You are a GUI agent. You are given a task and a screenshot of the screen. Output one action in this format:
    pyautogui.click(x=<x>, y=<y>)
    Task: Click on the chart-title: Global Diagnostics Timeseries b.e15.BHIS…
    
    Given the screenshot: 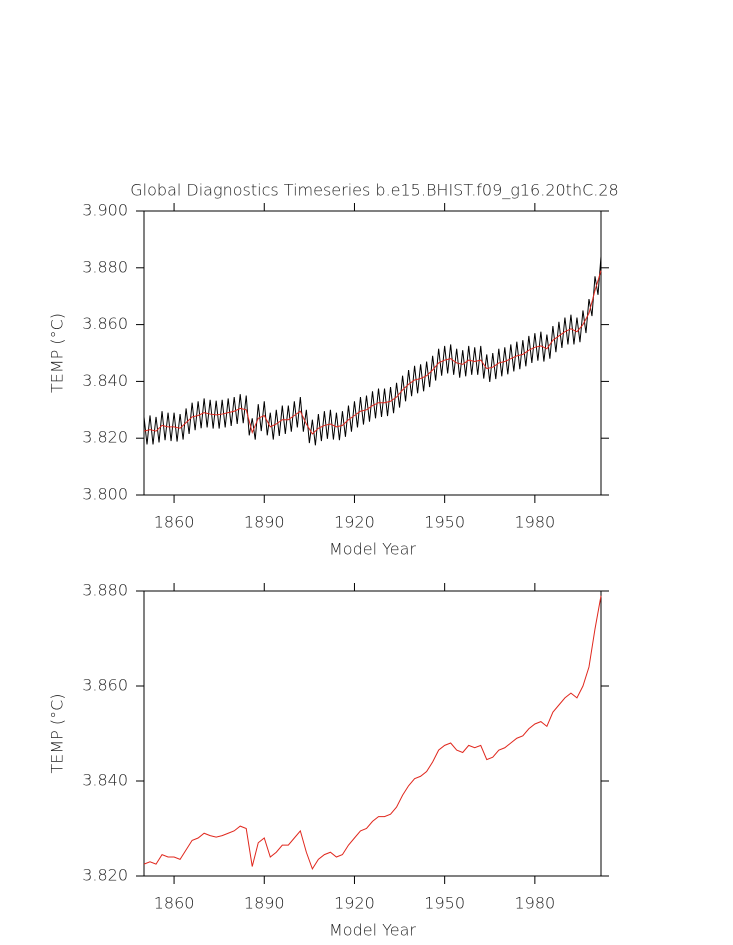 What is the action you would take?
    pyautogui.click(x=374, y=190)
    